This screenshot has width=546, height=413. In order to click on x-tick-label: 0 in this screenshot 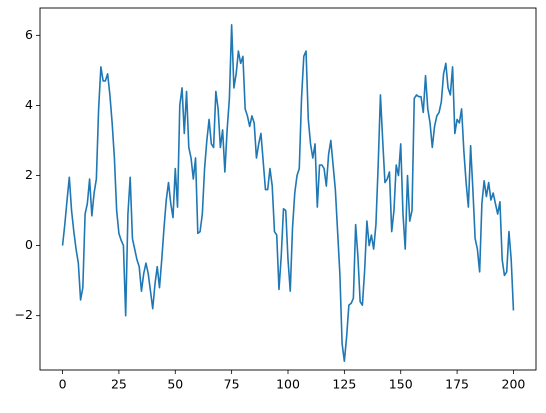, I will do `click(63, 384)`.